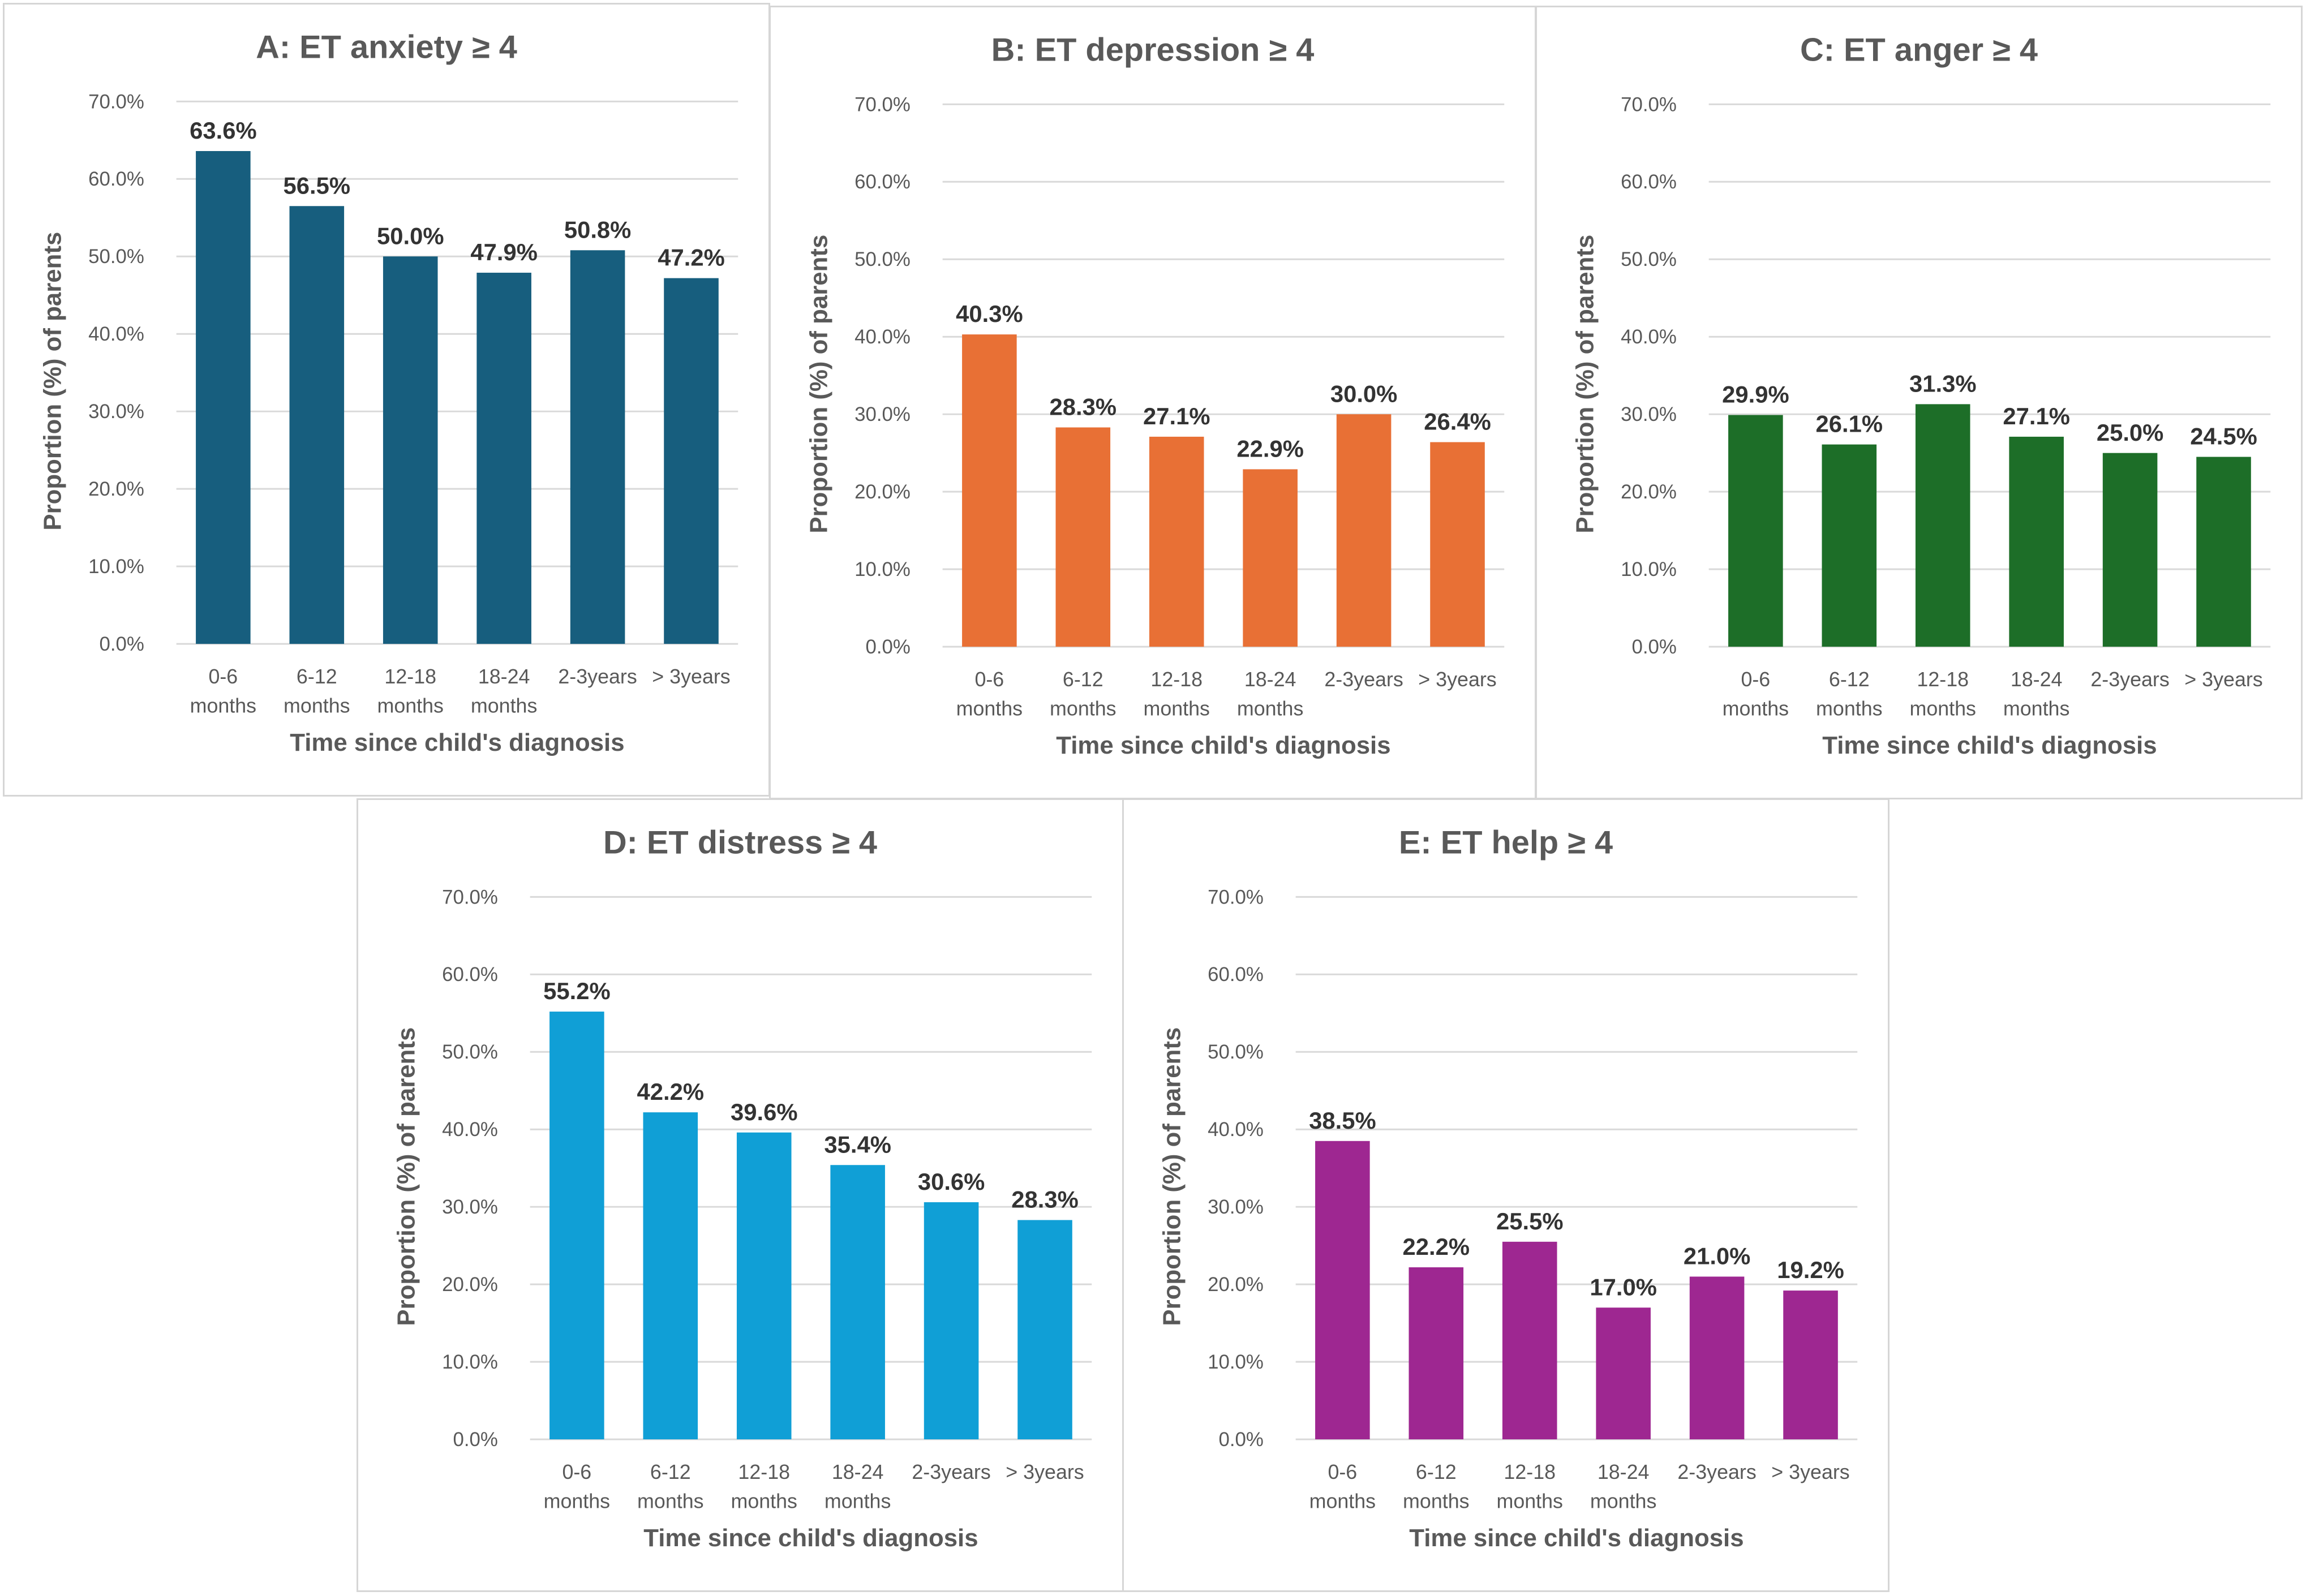  I want to click on bar-value-label: 26.1%, so click(1849, 424).